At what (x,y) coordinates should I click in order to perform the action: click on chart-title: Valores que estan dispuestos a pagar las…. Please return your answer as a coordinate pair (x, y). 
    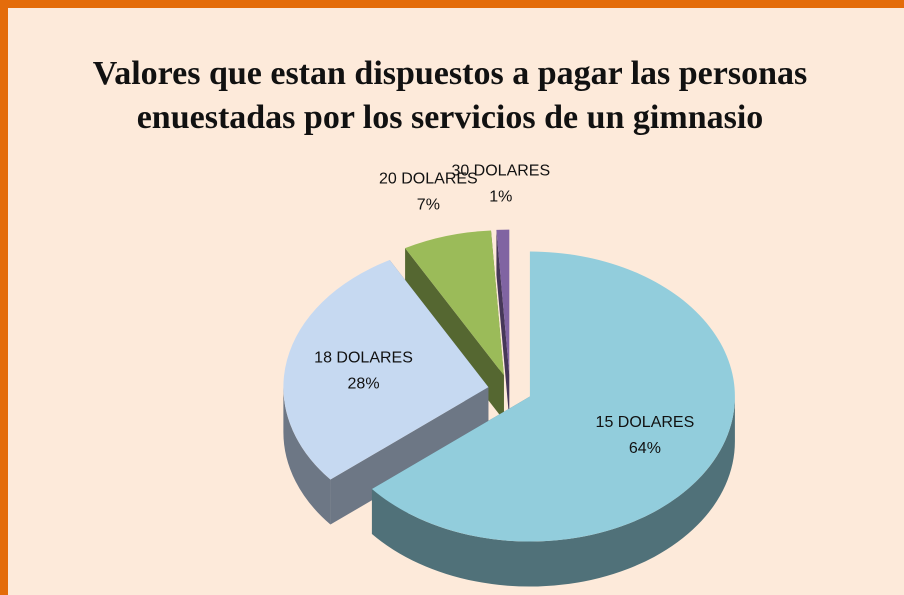
    Looking at the image, I should click on (450, 95).